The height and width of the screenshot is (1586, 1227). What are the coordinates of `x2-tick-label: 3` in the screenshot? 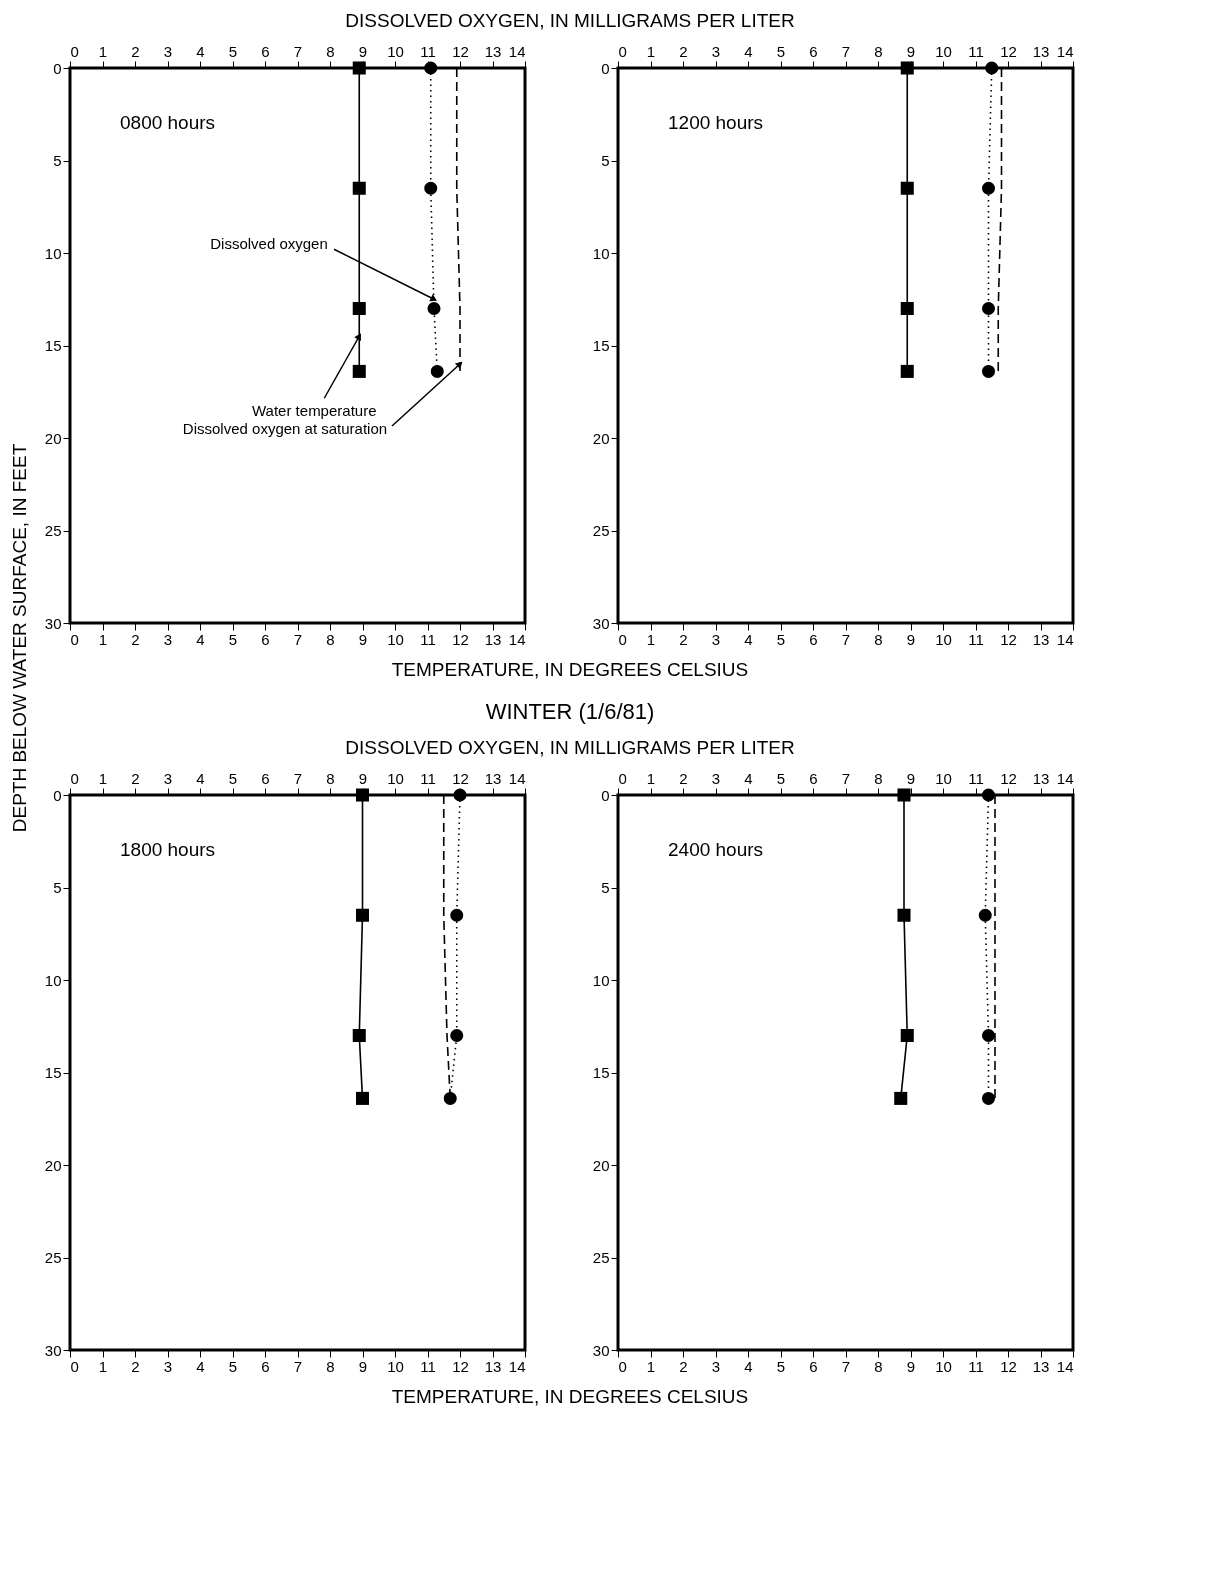 It's located at (716, 778).